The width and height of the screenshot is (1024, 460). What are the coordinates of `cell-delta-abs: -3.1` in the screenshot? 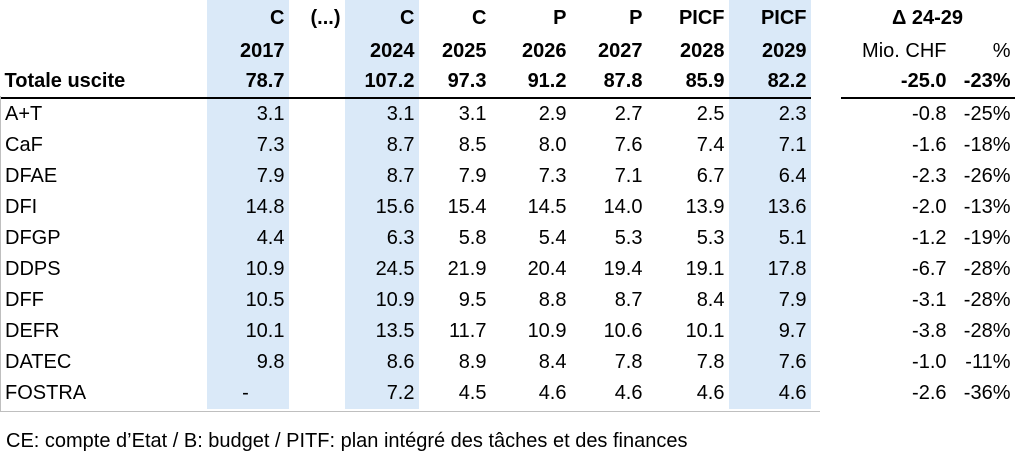 It's located at (929, 300).